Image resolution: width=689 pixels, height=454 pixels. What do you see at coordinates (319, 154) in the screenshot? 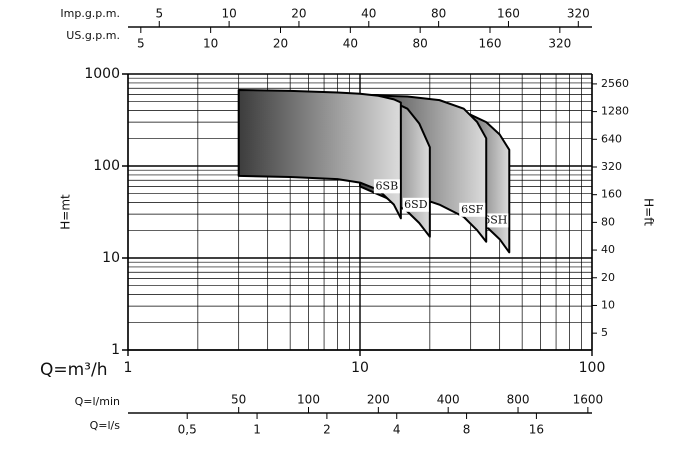
I see `pump-region` at bounding box center [319, 154].